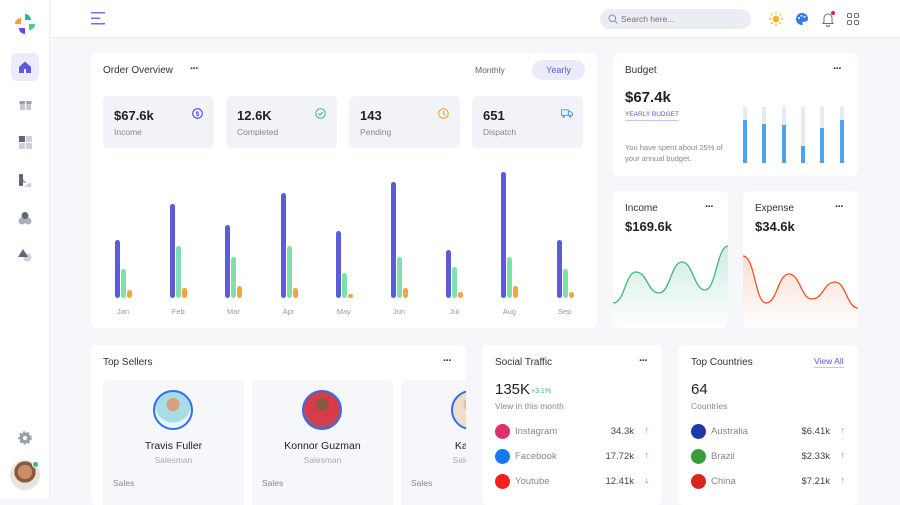 This screenshot has width=900, height=505. Describe the element at coordinates (572, 482) in the screenshot. I see `social-row-youtube: Youtube 12.41k ↓` at that location.